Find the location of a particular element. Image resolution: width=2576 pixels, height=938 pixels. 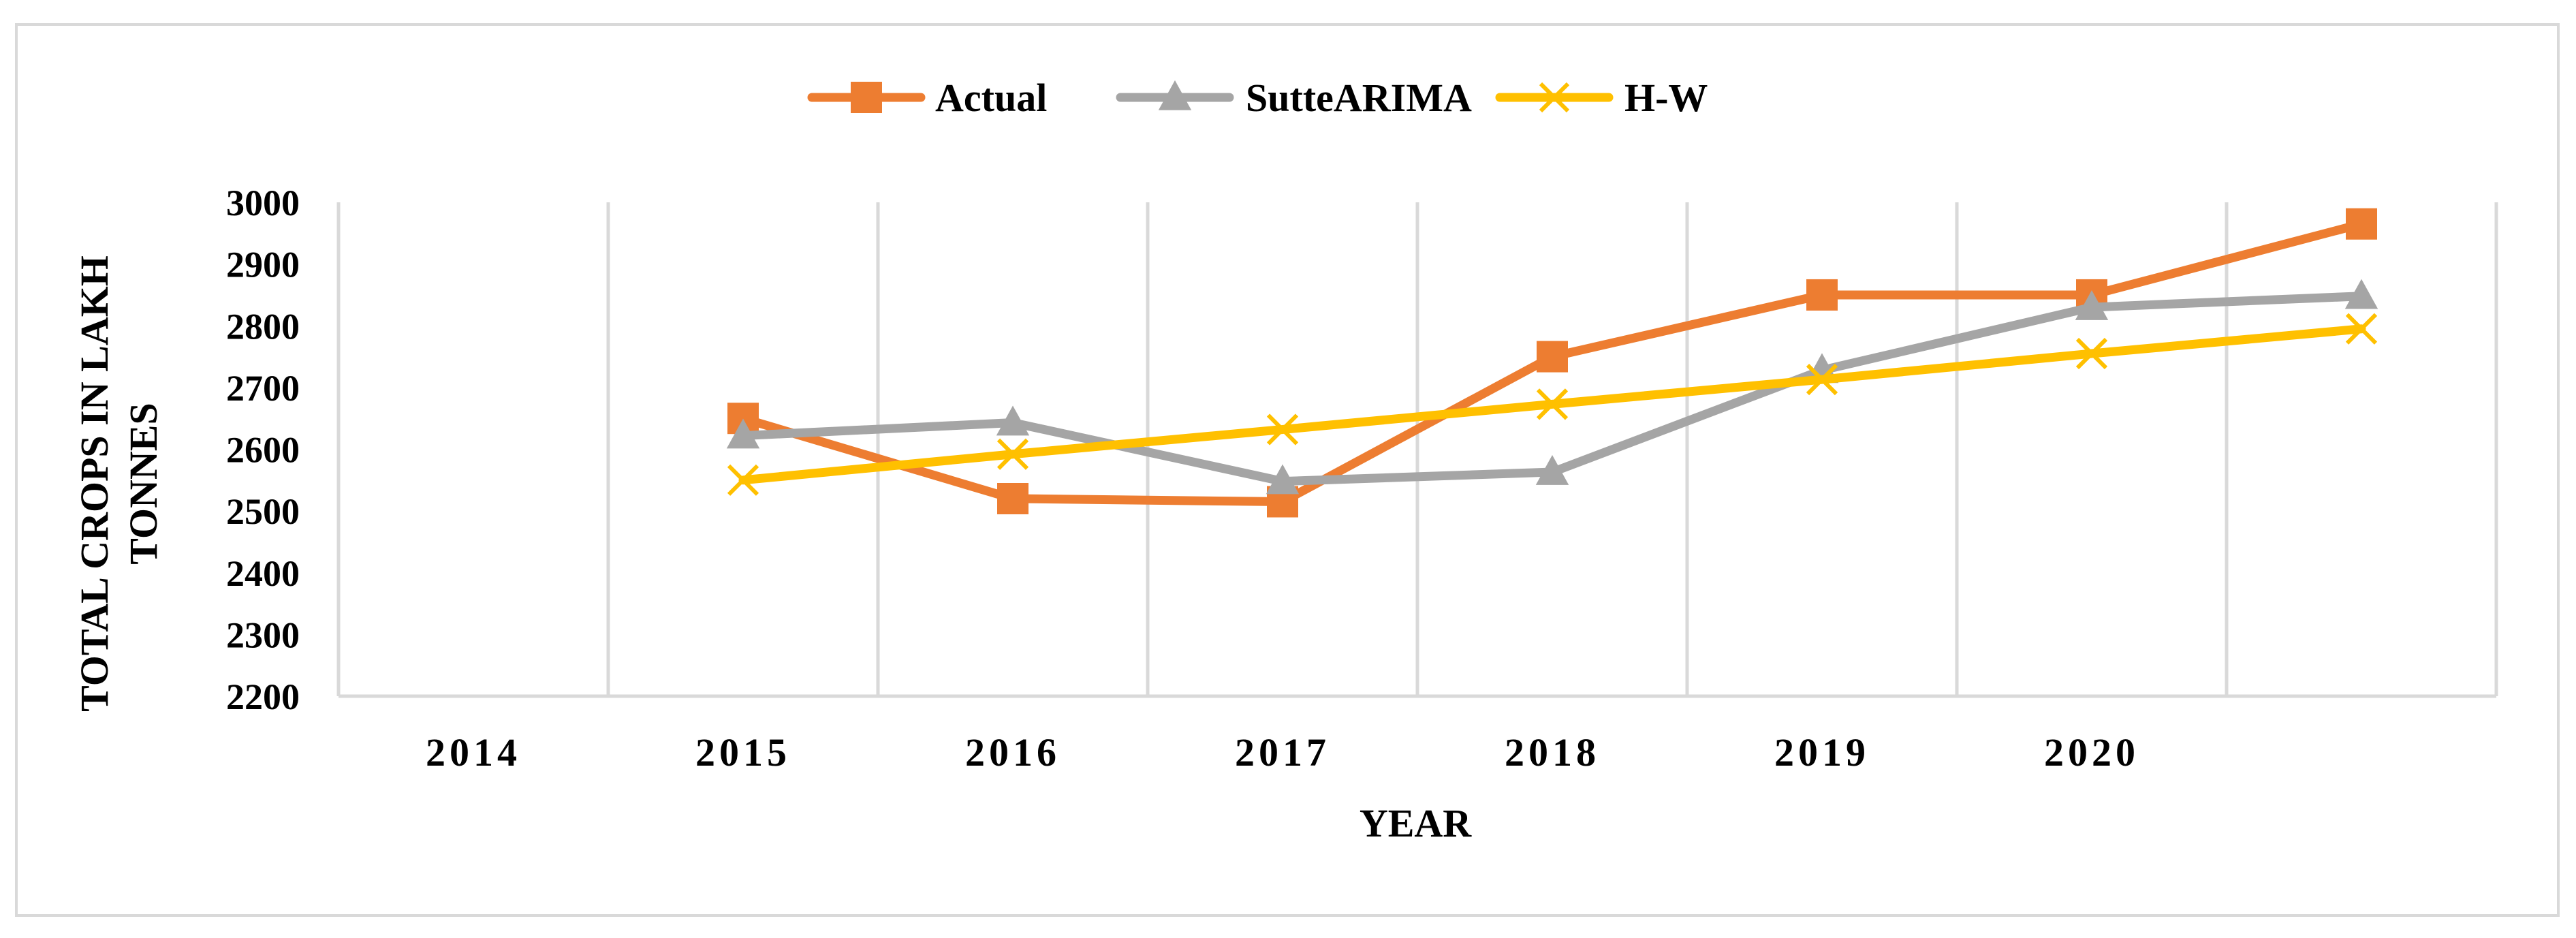

legend-marker-actual is located at coordinates (866, 97).